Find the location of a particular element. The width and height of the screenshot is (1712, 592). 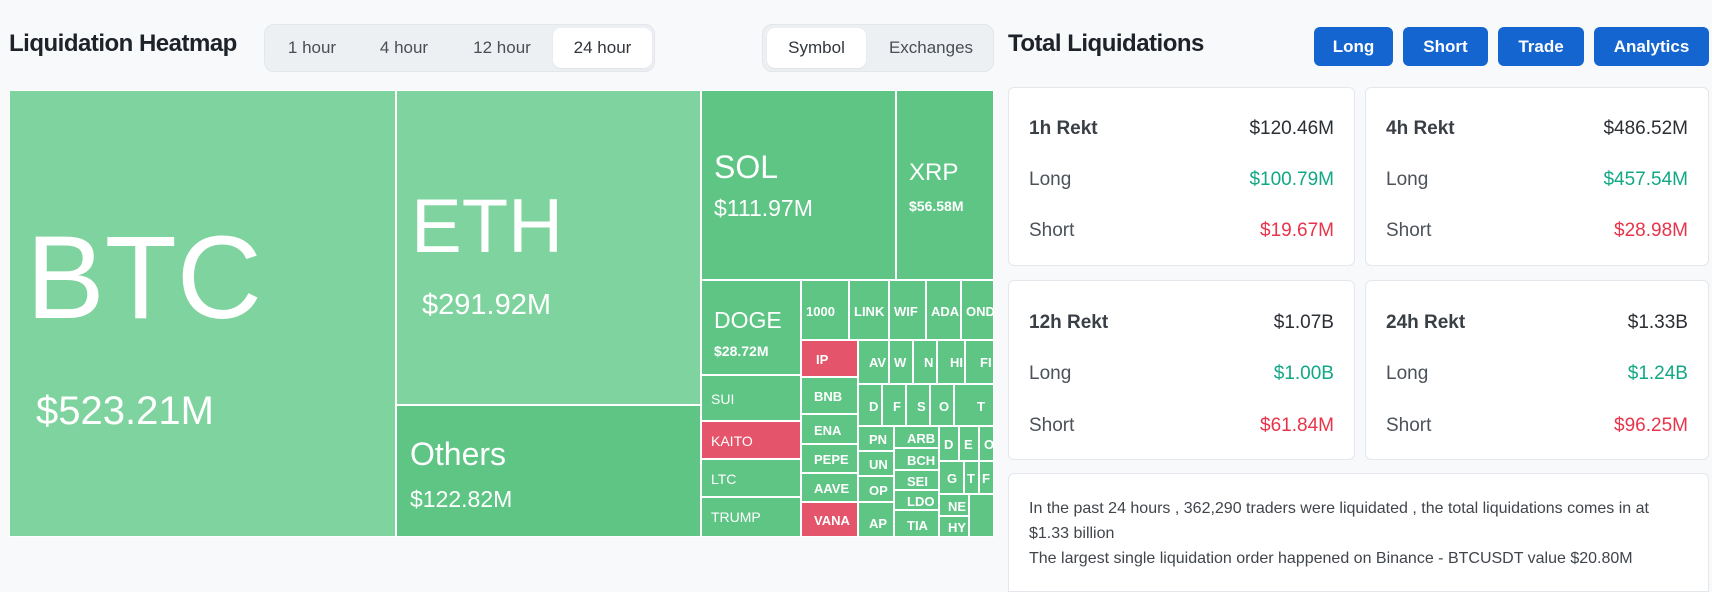

tile-others-symbol: Others is located at coordinates (458, 454).